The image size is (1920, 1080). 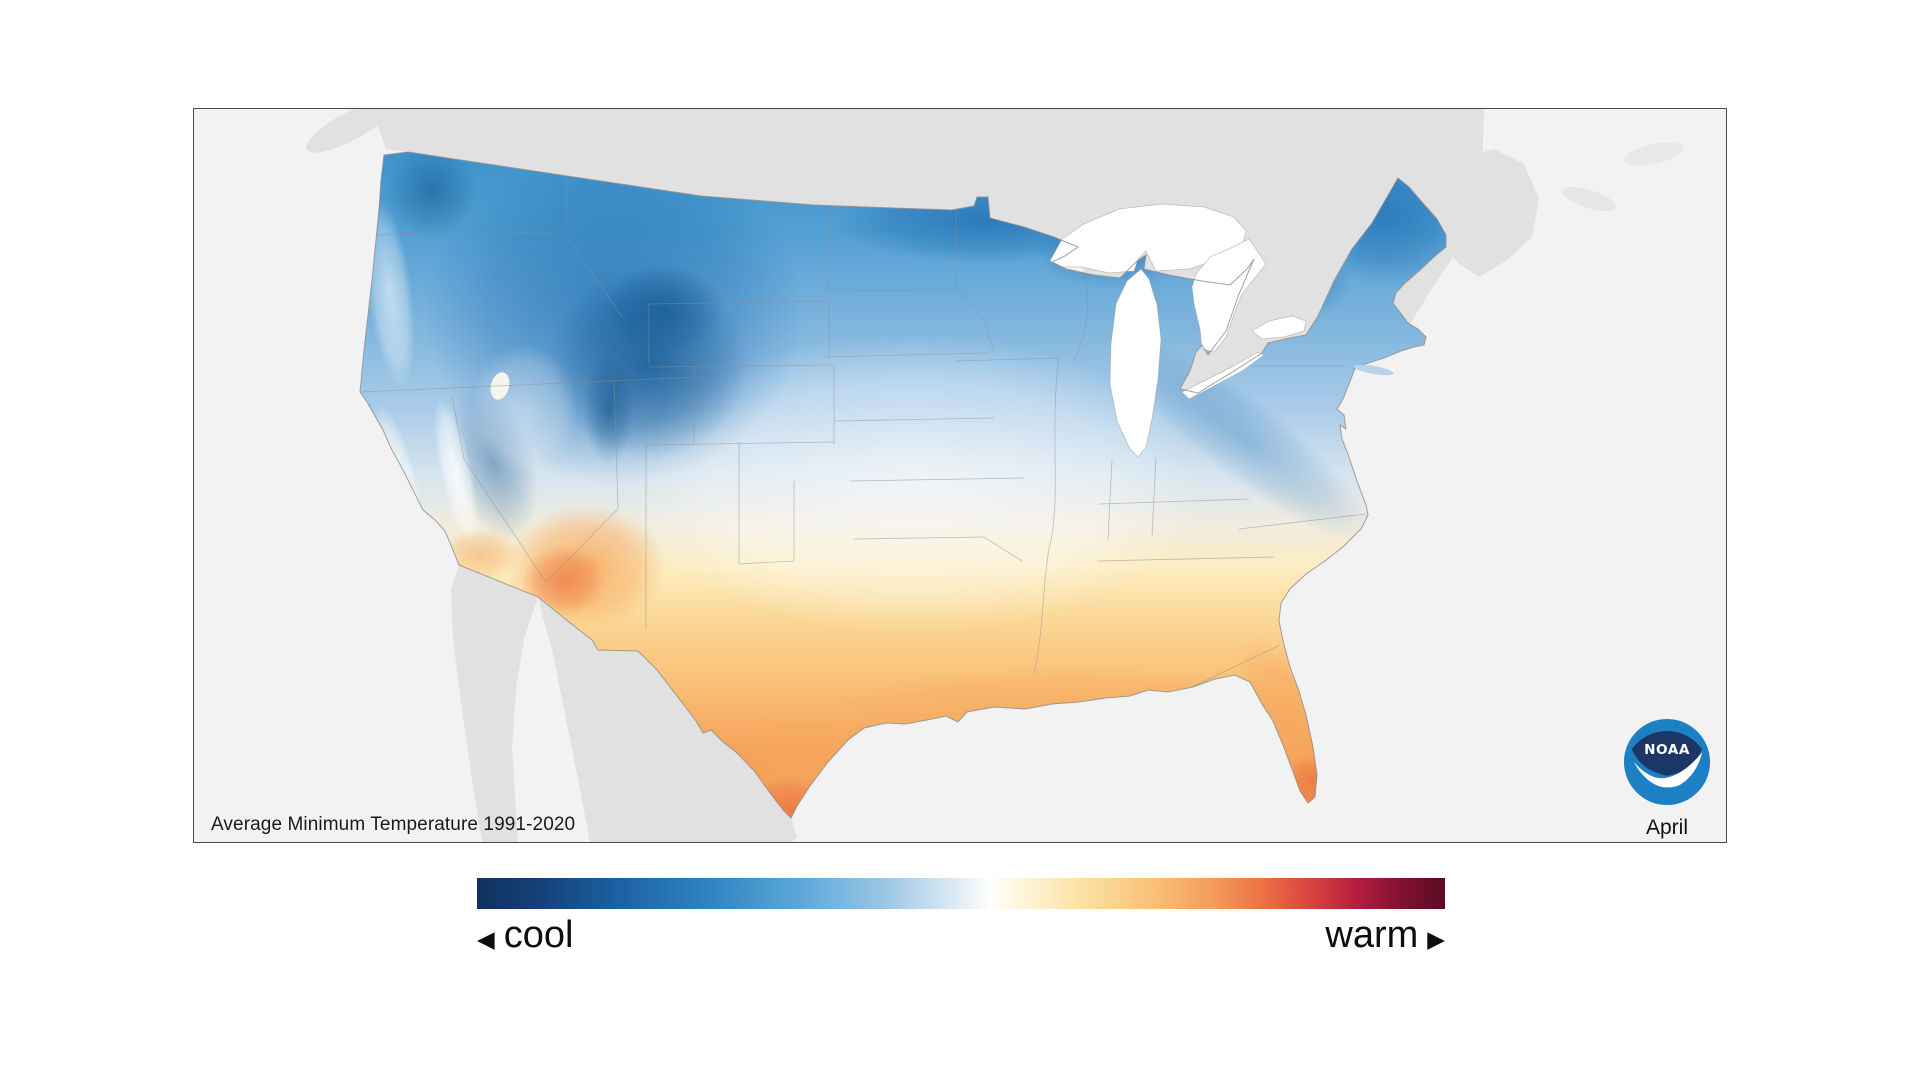 What do you see at coordinates (1436, 940) in the screenshot?
I see `right-arrow-icon: ▶` at bounding box center [1436, 940].